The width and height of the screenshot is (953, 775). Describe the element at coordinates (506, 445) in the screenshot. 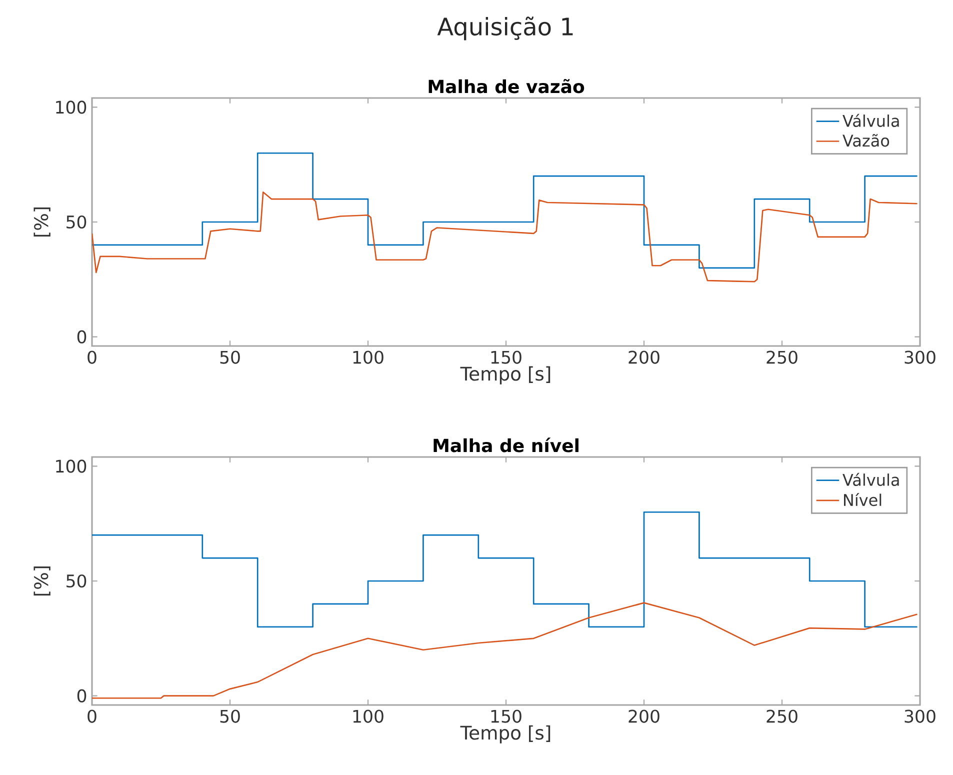

I see `chart-title: Malha de nível` at that location.